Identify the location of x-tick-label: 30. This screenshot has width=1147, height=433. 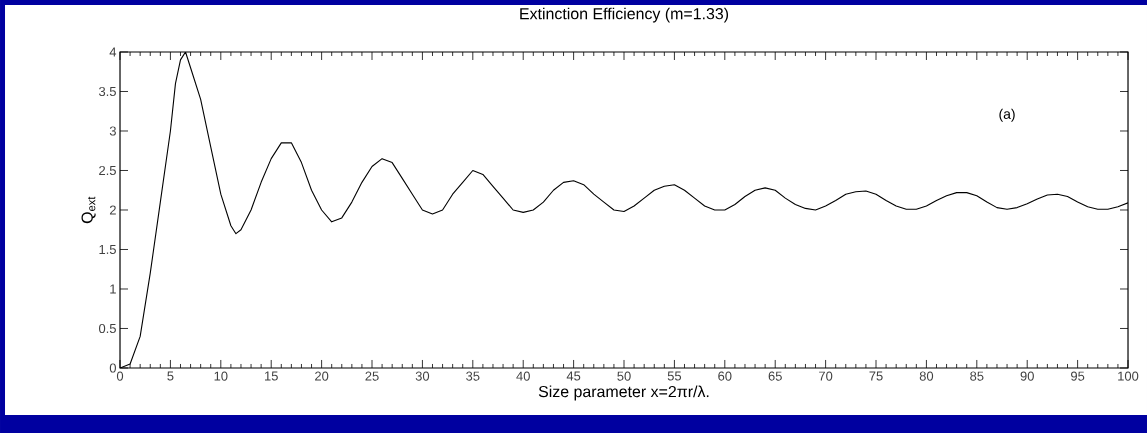
(422, 376).